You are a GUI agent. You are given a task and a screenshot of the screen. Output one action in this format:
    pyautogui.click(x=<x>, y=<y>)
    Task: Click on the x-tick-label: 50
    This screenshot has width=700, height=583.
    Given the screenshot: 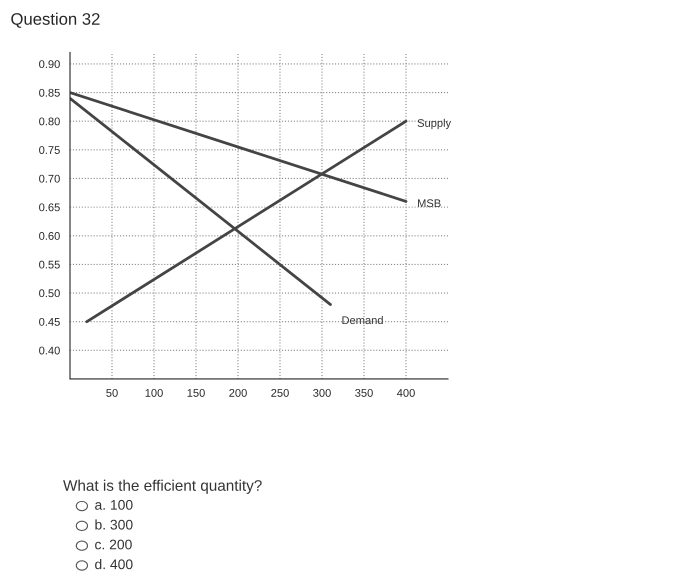 What is the action you would take?
    pyautogui.click(x=112, y=392)
    